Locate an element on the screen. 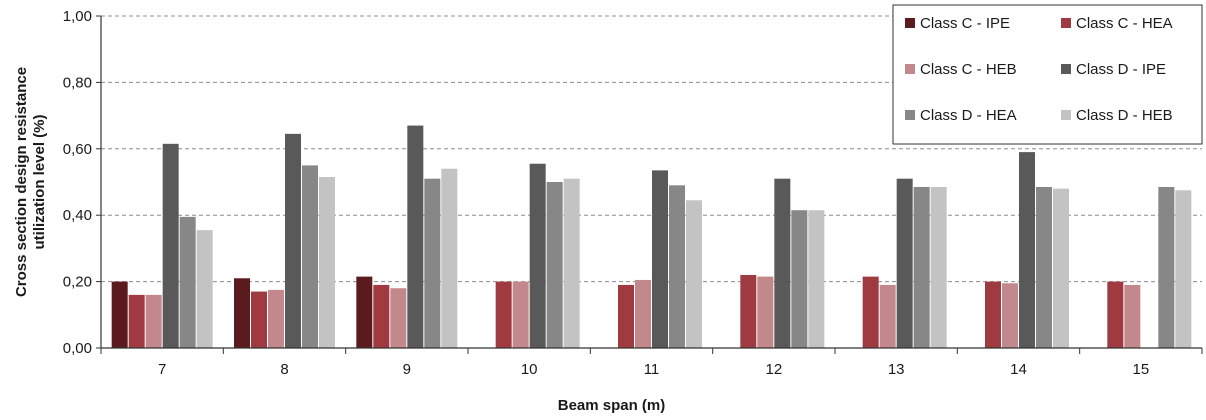  legend-label: Class C - IPE is located at coordinates (965, 23).